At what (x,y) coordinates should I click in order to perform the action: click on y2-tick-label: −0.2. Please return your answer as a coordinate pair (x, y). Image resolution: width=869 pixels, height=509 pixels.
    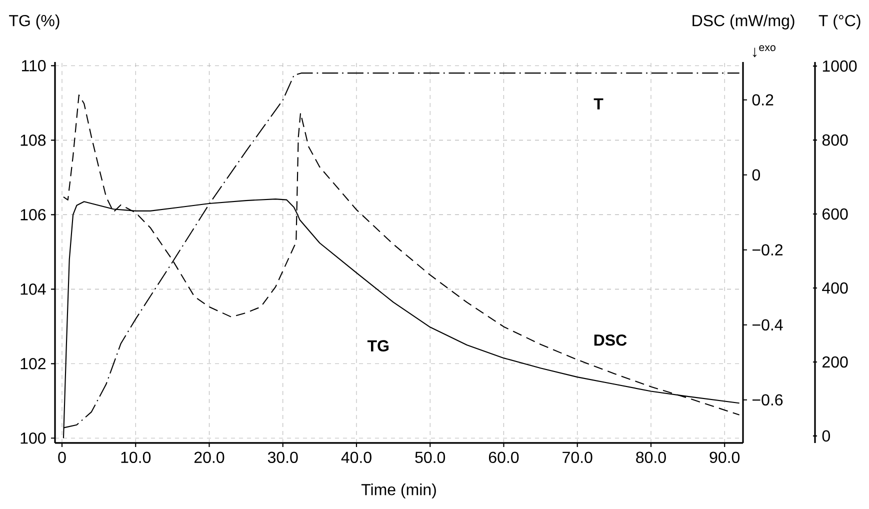
    Looking at the image, I should click on (767, 250).